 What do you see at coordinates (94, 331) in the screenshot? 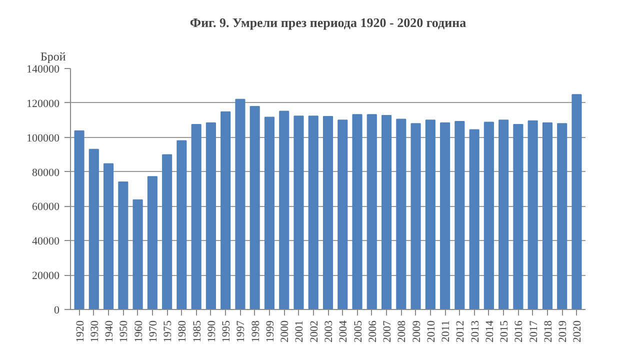
I see `x-tick-label: 1930` at bounding box center [94, 331].